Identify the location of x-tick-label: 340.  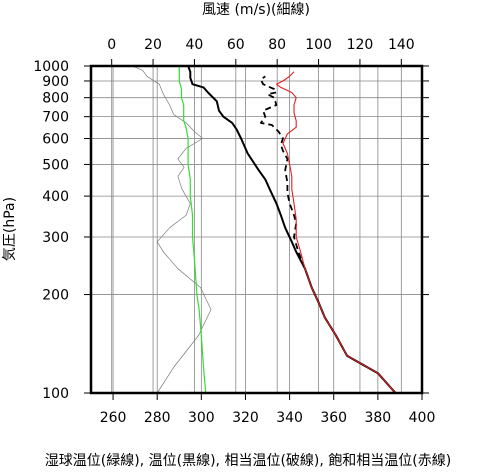
(289, 418).